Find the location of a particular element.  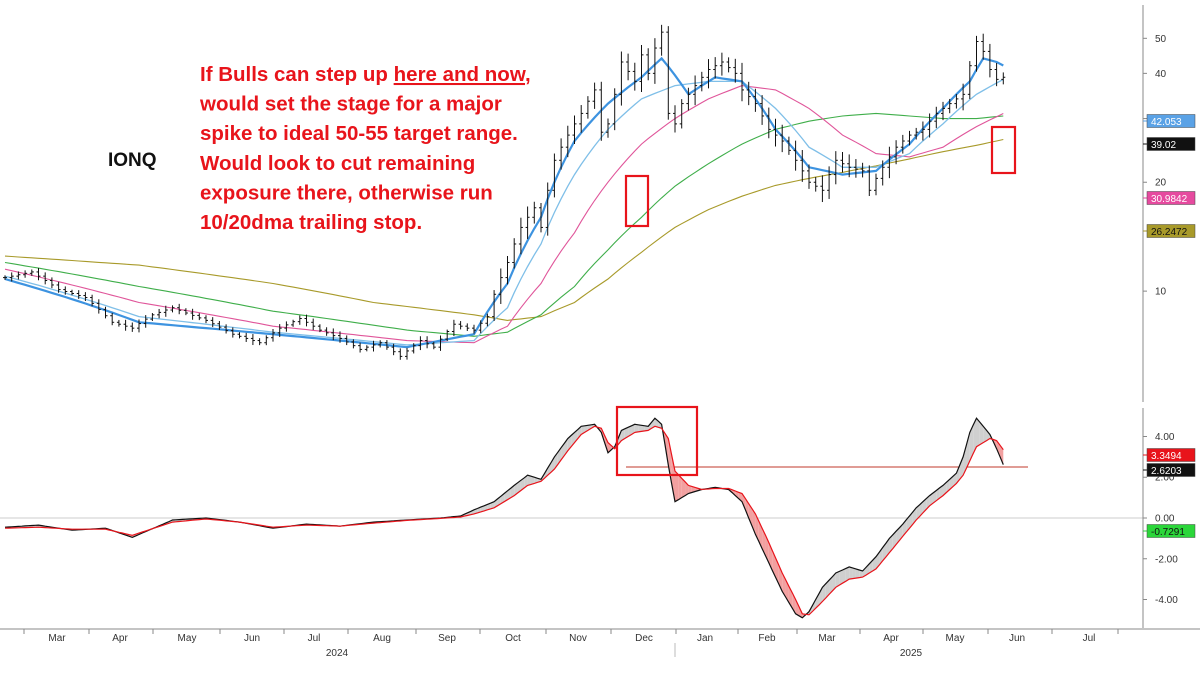

oscillator-tag-label: -0.7291 is located at coordinates (1168, 532).